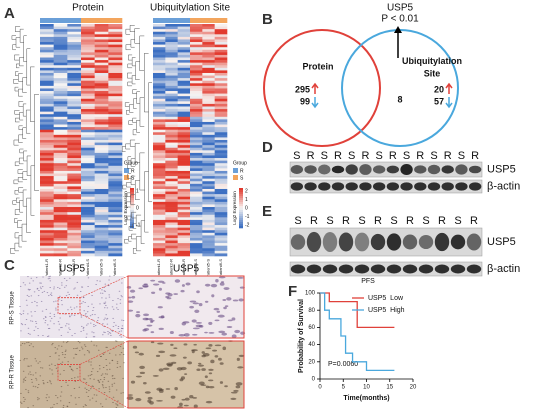 The height and width of the screenshot is (409, 554). I want to click on group-bar, so click(60, 20).